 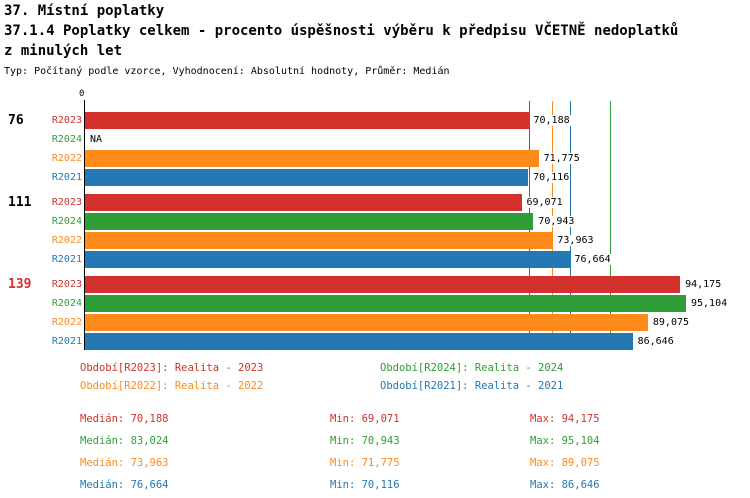 What do you see at coordinates (63, 51) in the screenshot?
I see `chart-subtitle-line2: z minulých let` at bounding box center [63, 51].